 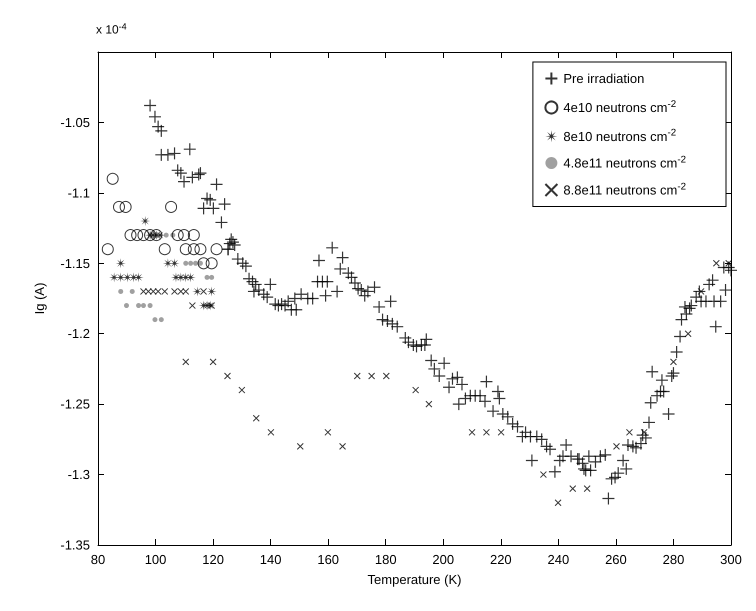 What do you see at coordinates (385, 559) in the screenshot?
I see `x-tick-label: 180` at bounding box center [385, 559].